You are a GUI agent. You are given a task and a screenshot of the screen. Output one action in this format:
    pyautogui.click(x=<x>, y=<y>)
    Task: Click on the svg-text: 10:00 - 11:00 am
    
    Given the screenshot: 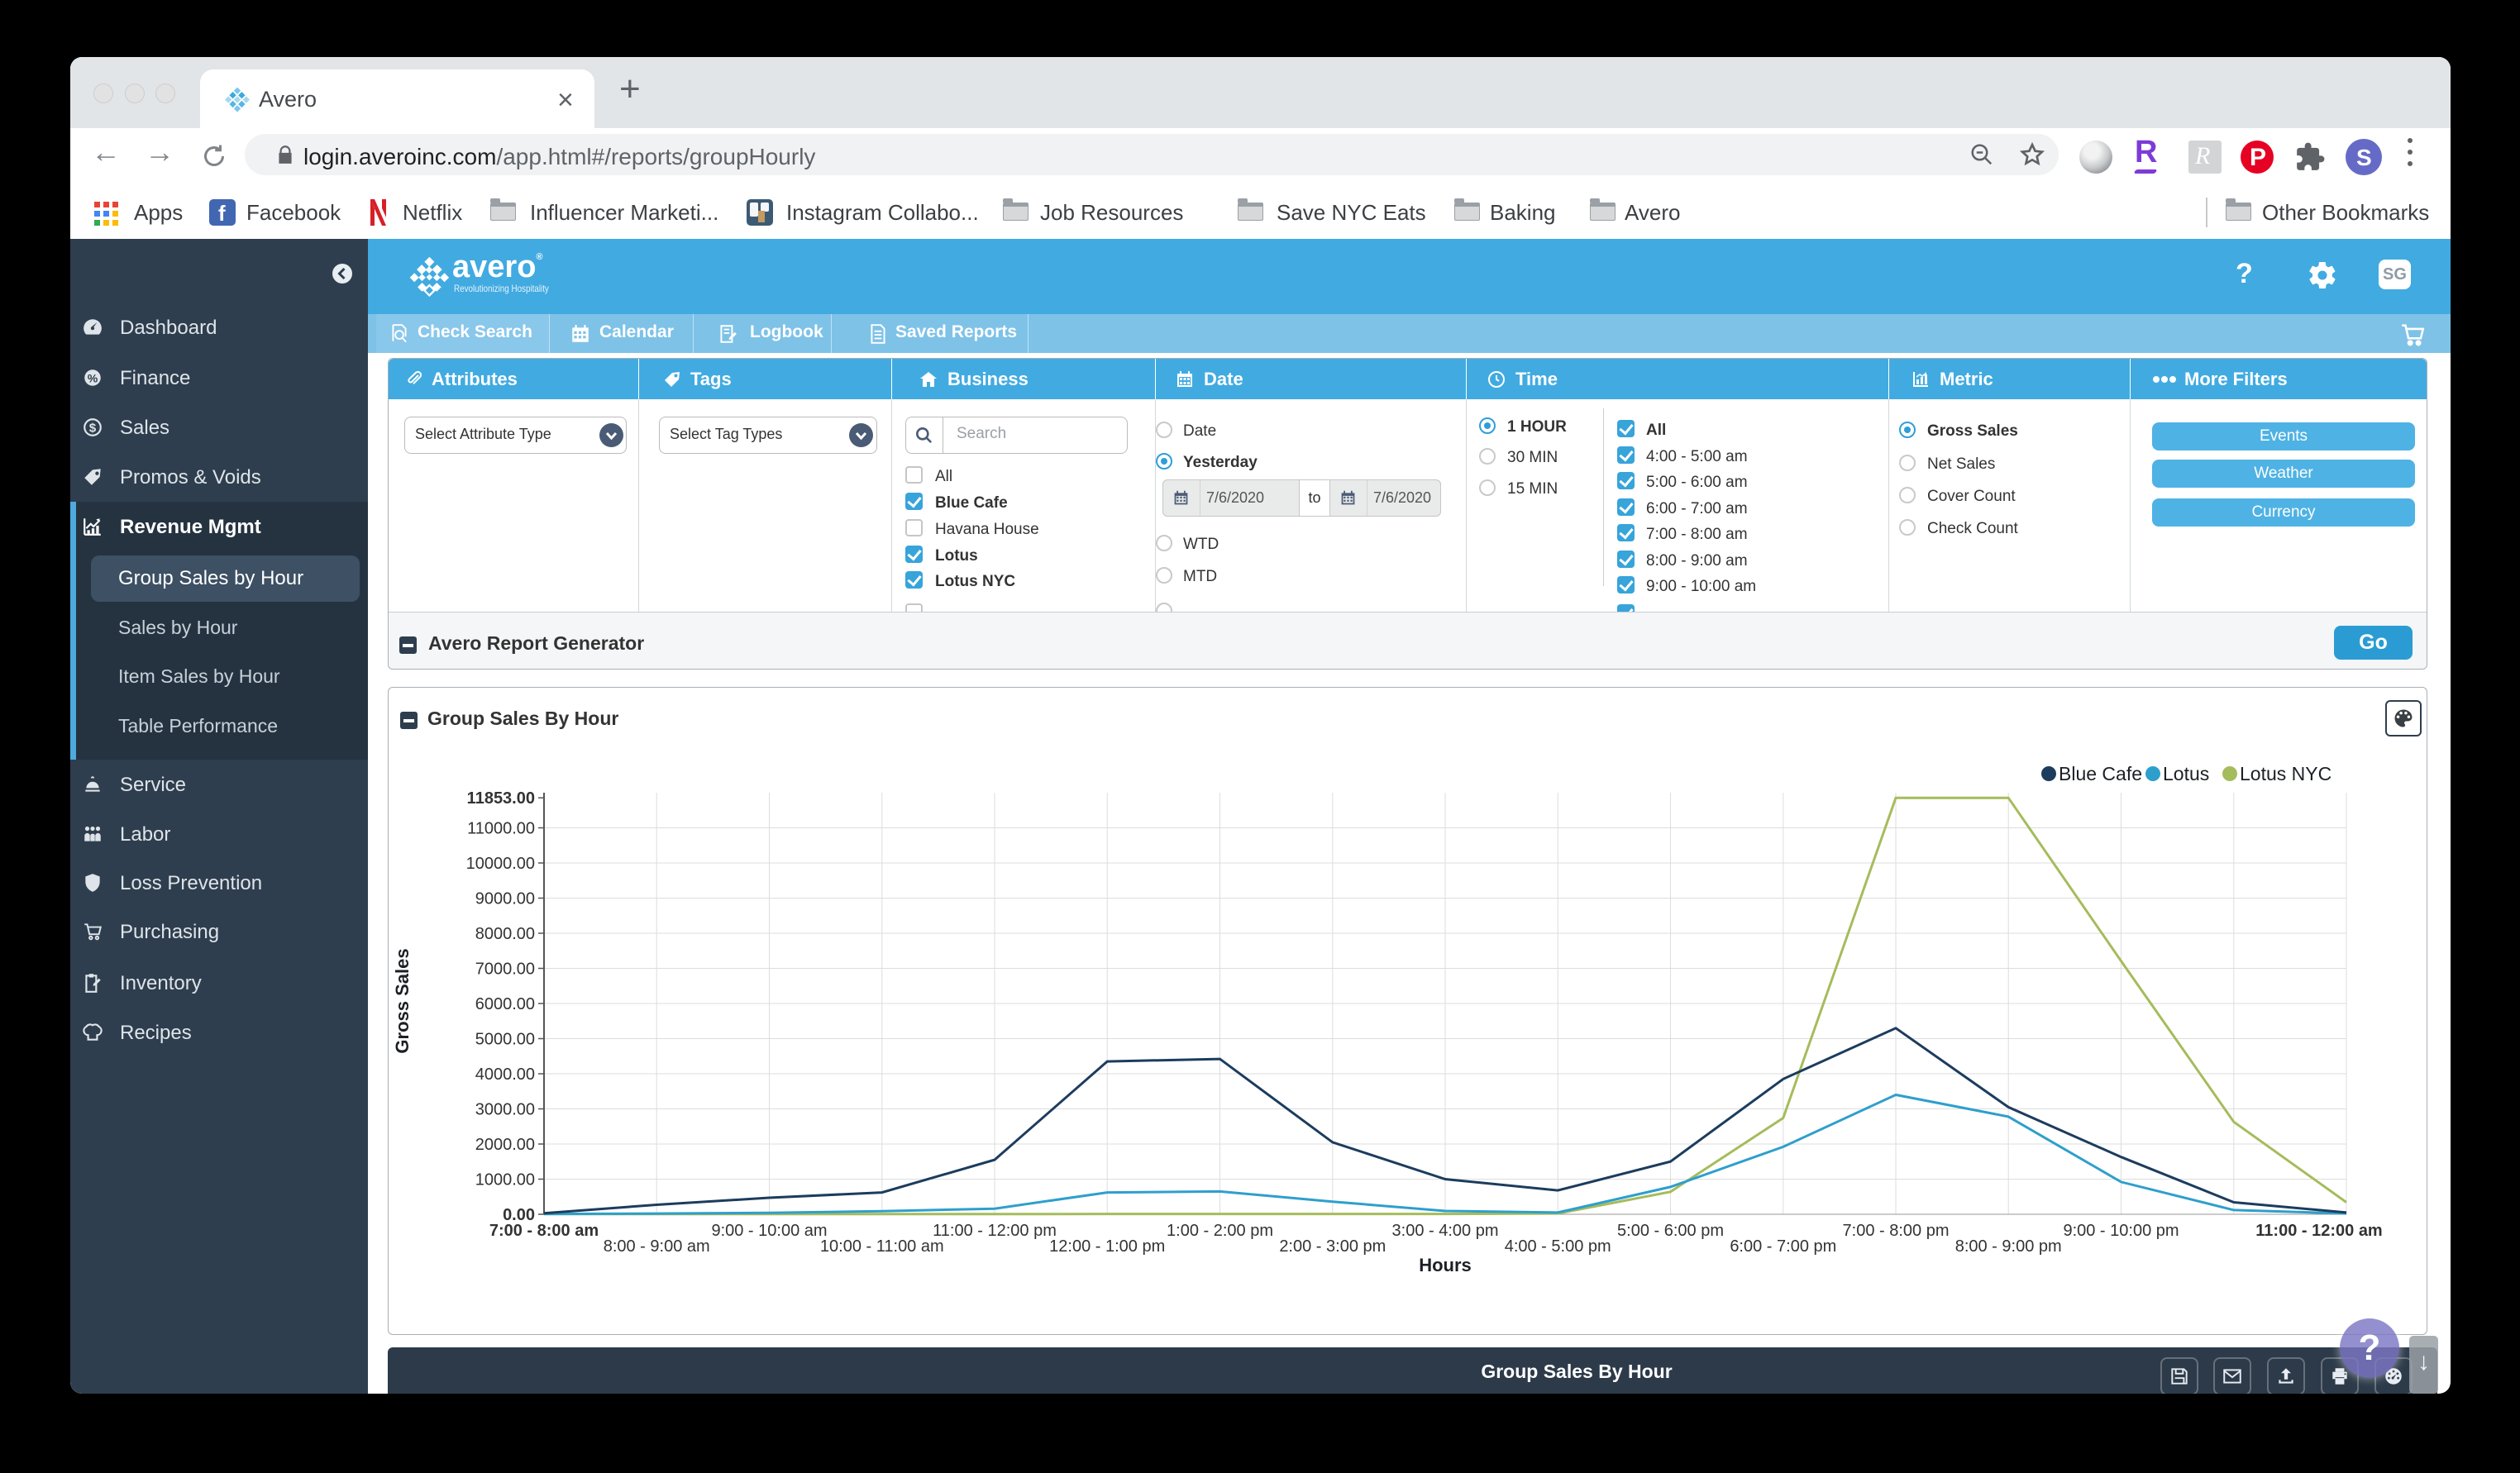 What is the action you would take?
    pyautogui.click(x=882, y=1247)
    